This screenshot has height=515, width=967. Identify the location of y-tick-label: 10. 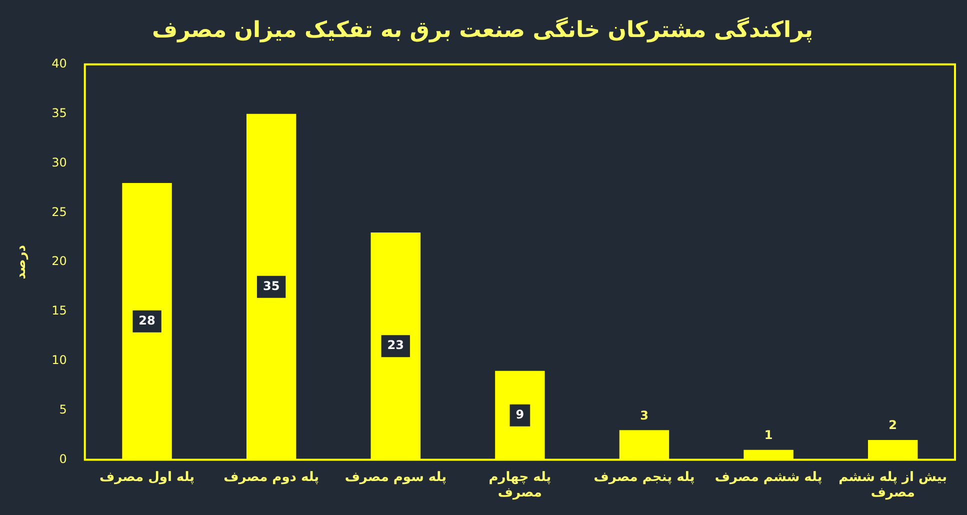
(59, 360).